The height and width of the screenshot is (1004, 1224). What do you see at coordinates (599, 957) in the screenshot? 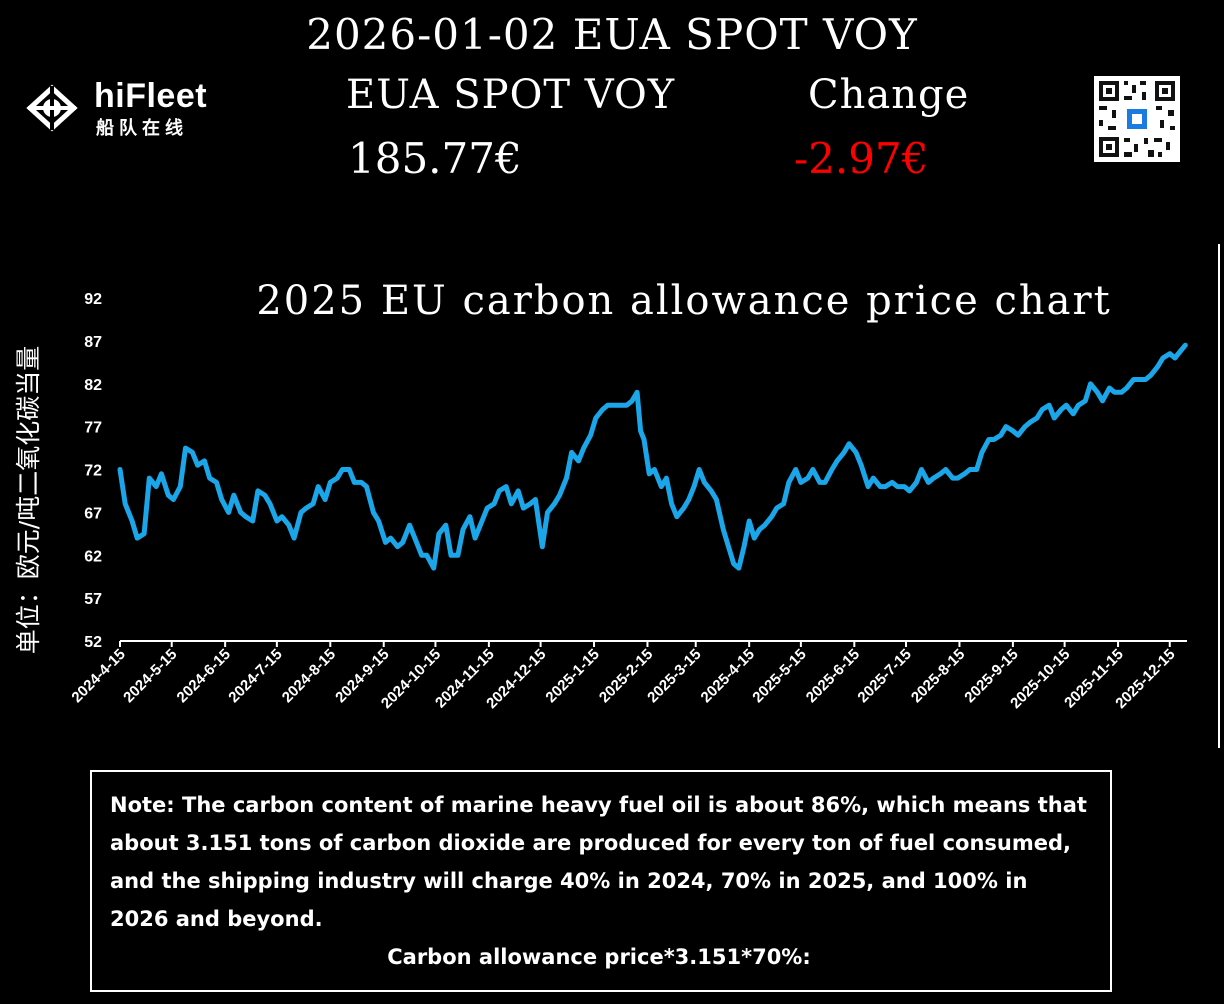
I see `note-formula: Carbon allowance price*3.151*70%:` at bounding box center [599, 957].